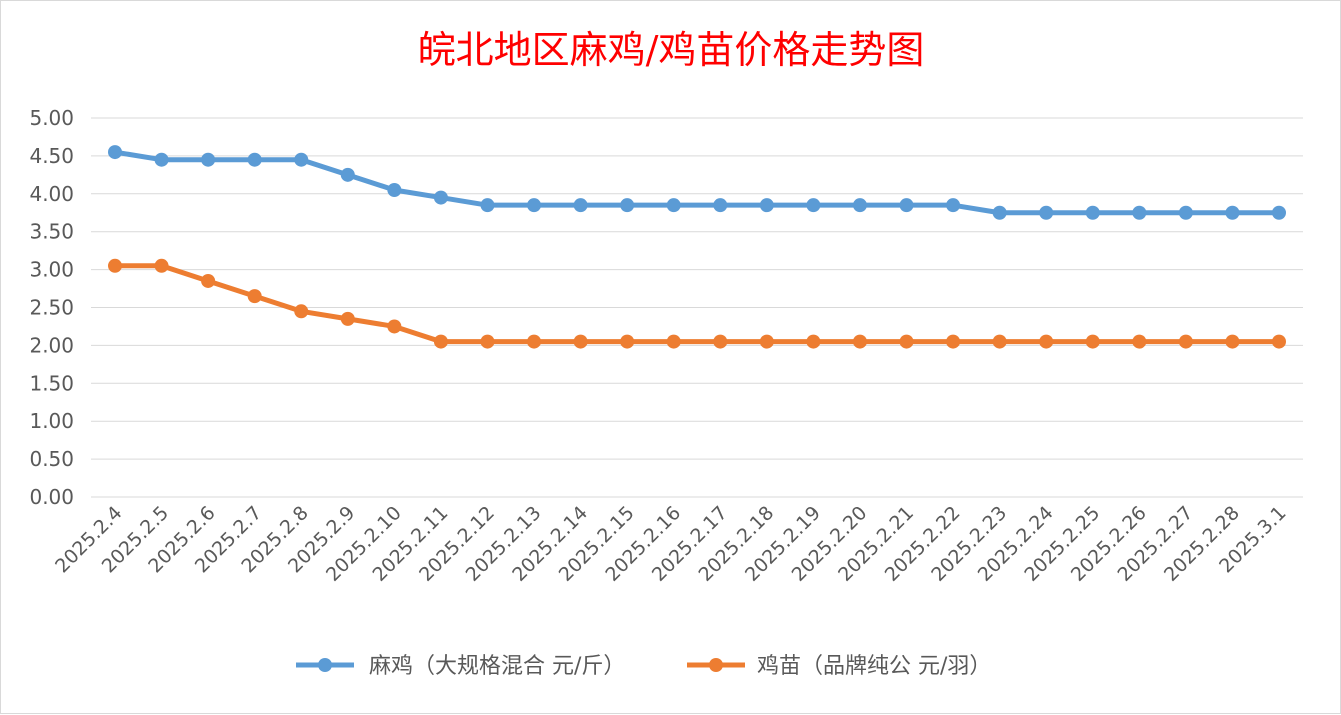 The width and height of the screenshot is (1341, 715). Describe the element at coordinates (51, 270) in the screenshot. I see `y-tick-label: 3.00` at that location.